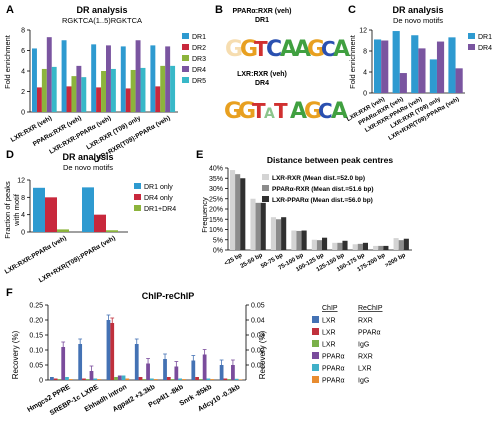  What do you see at coordinates (262, 83) in the screenshot?
I see `panel-b-title2-motif: DR4` at bounding box center [262, 83].